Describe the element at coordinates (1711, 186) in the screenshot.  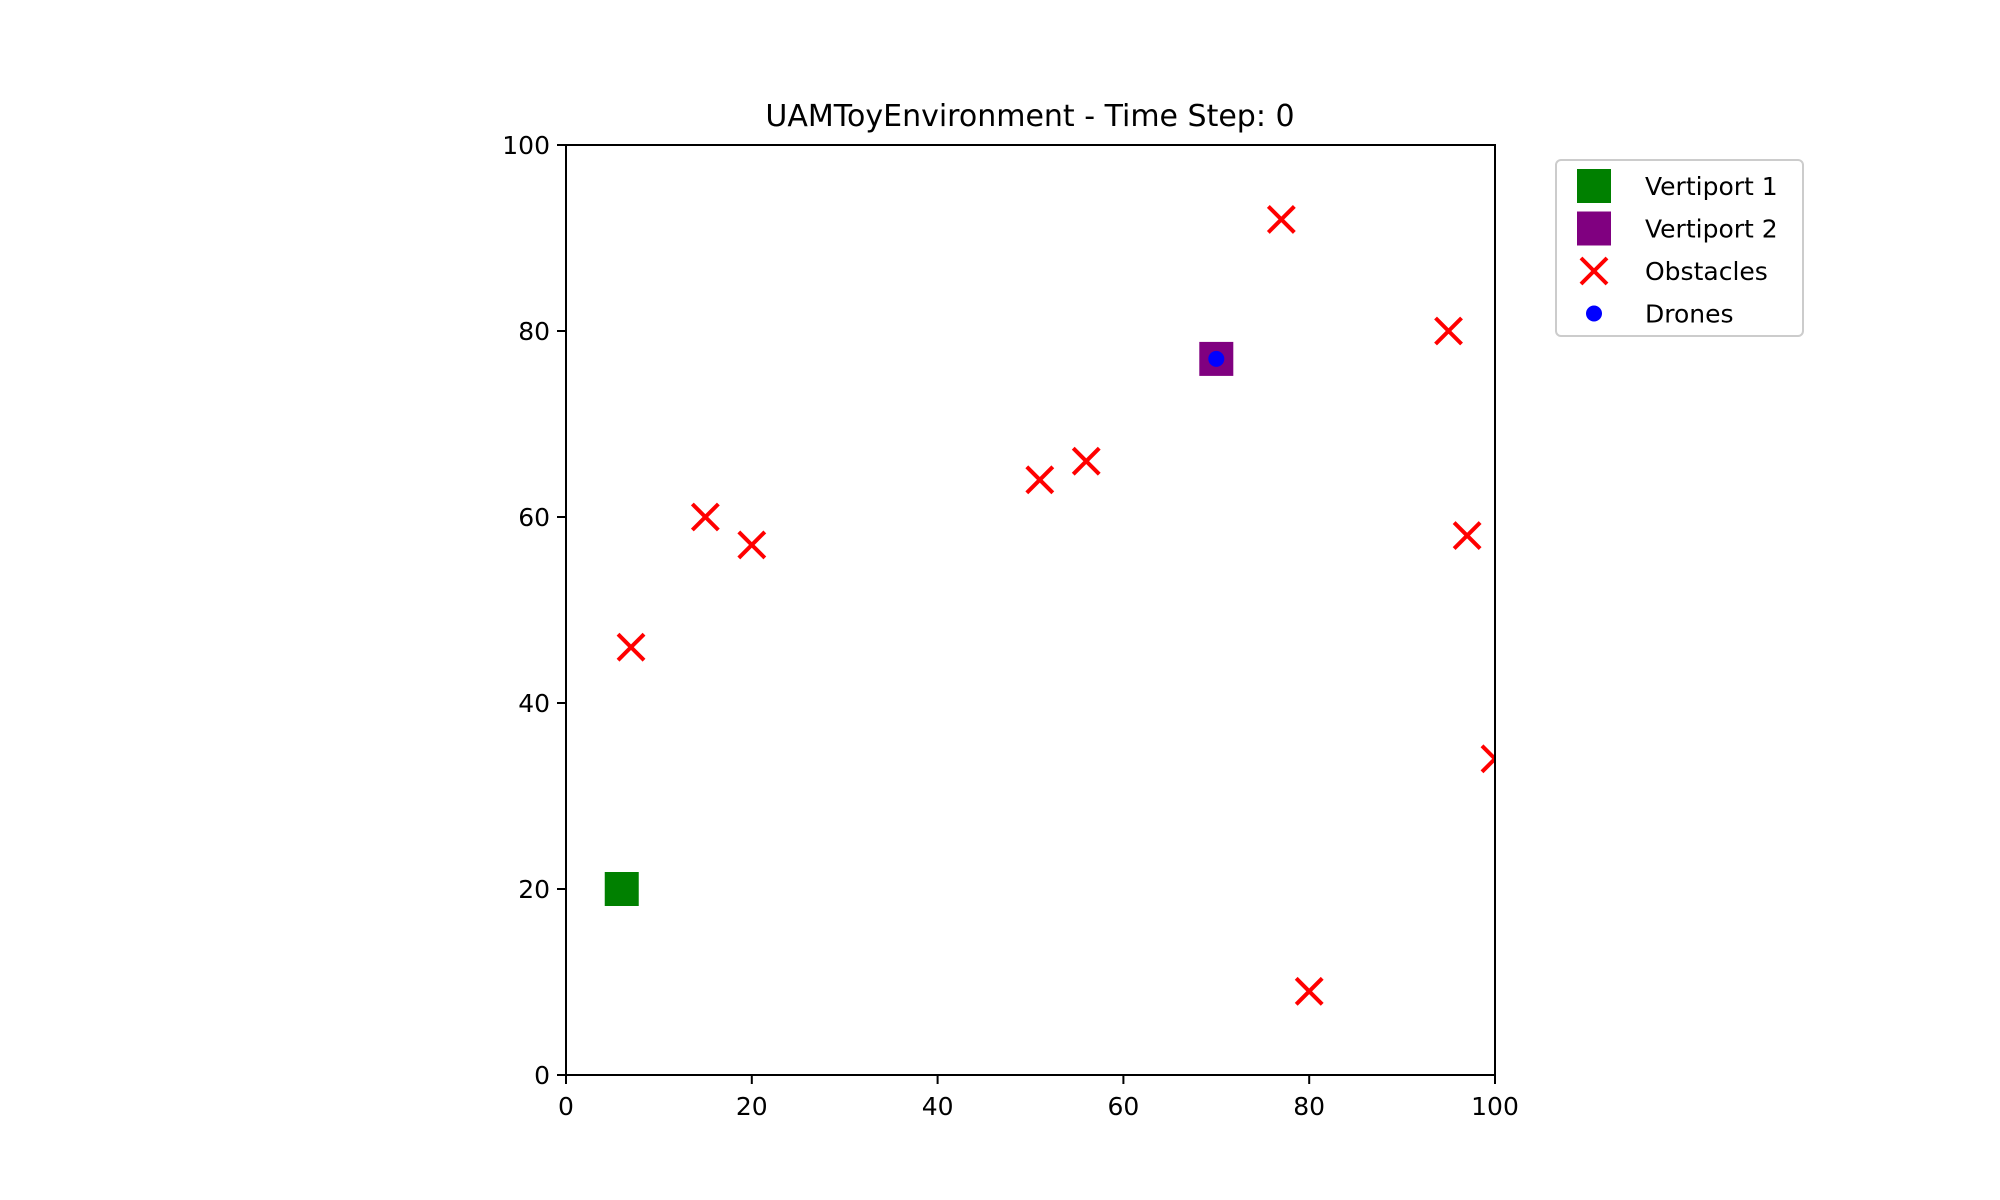
I see `legend-label-vertiport-1: Vertiport 1` at that location.